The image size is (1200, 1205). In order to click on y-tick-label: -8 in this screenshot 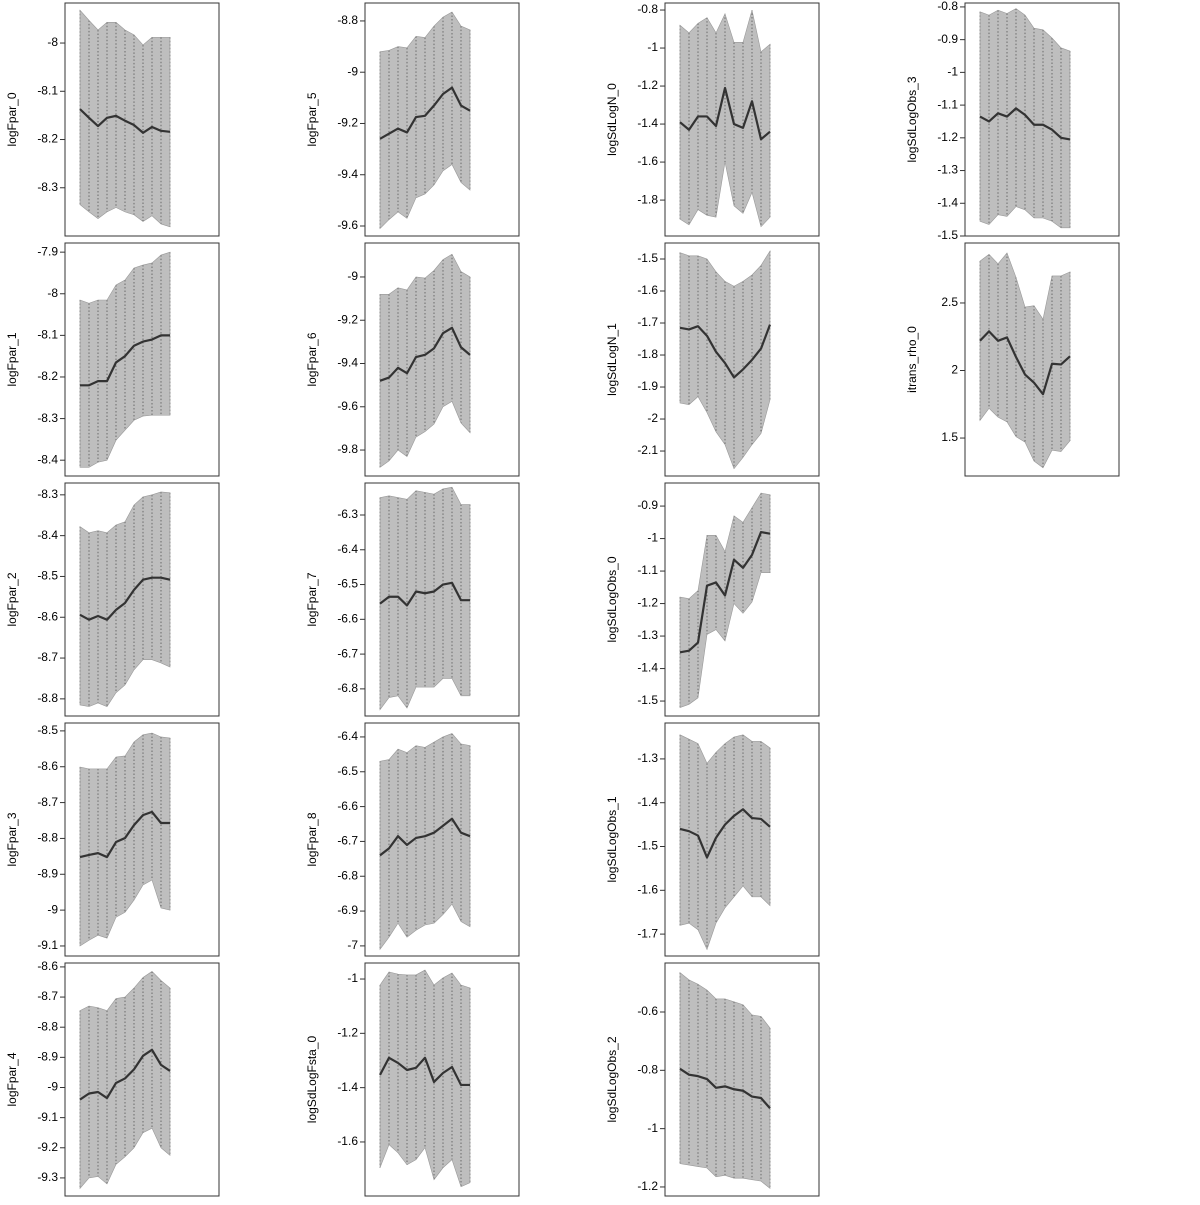, I will do `click(52, 293)`.